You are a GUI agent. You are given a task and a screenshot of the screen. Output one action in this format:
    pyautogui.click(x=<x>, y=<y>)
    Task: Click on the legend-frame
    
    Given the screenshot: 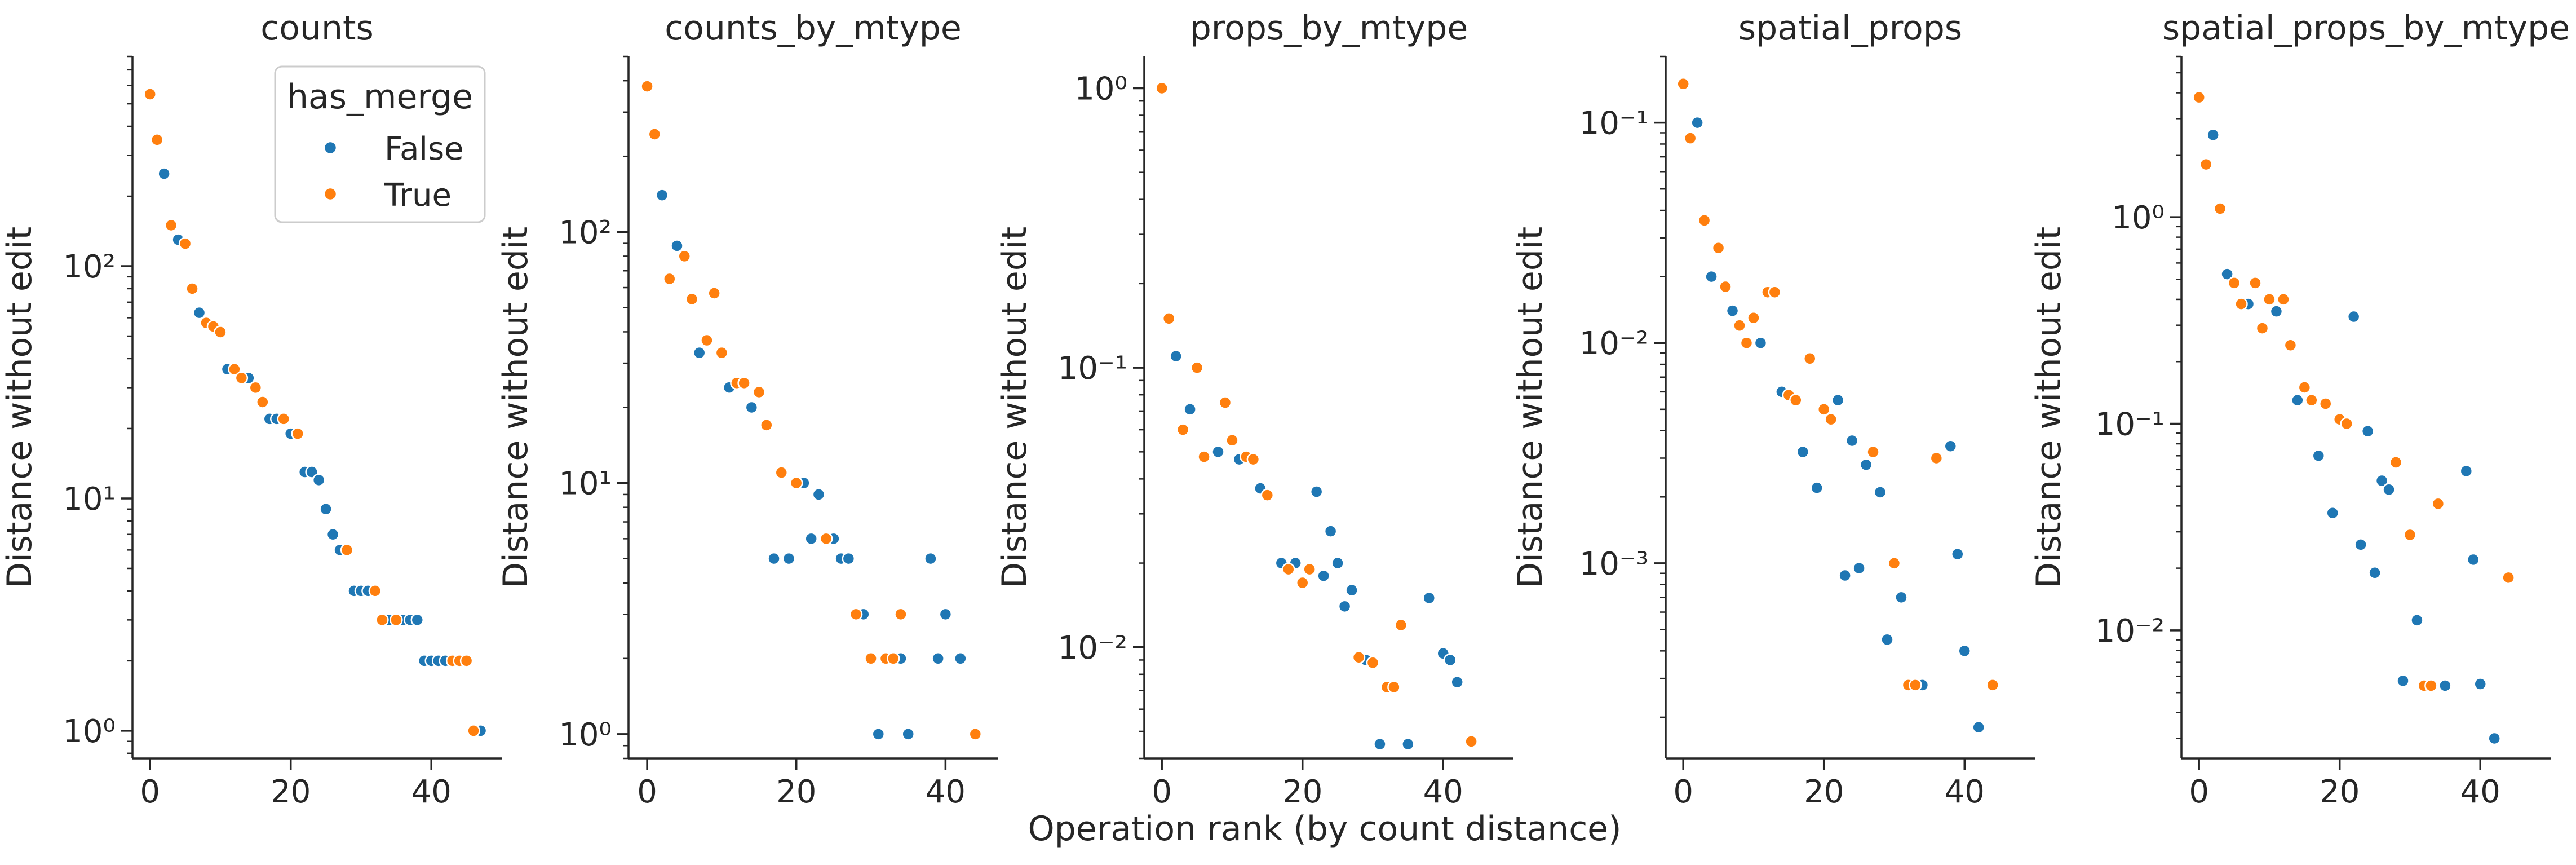 What is the action you would take?
    pyautogui.click(x=380, y=144)
    